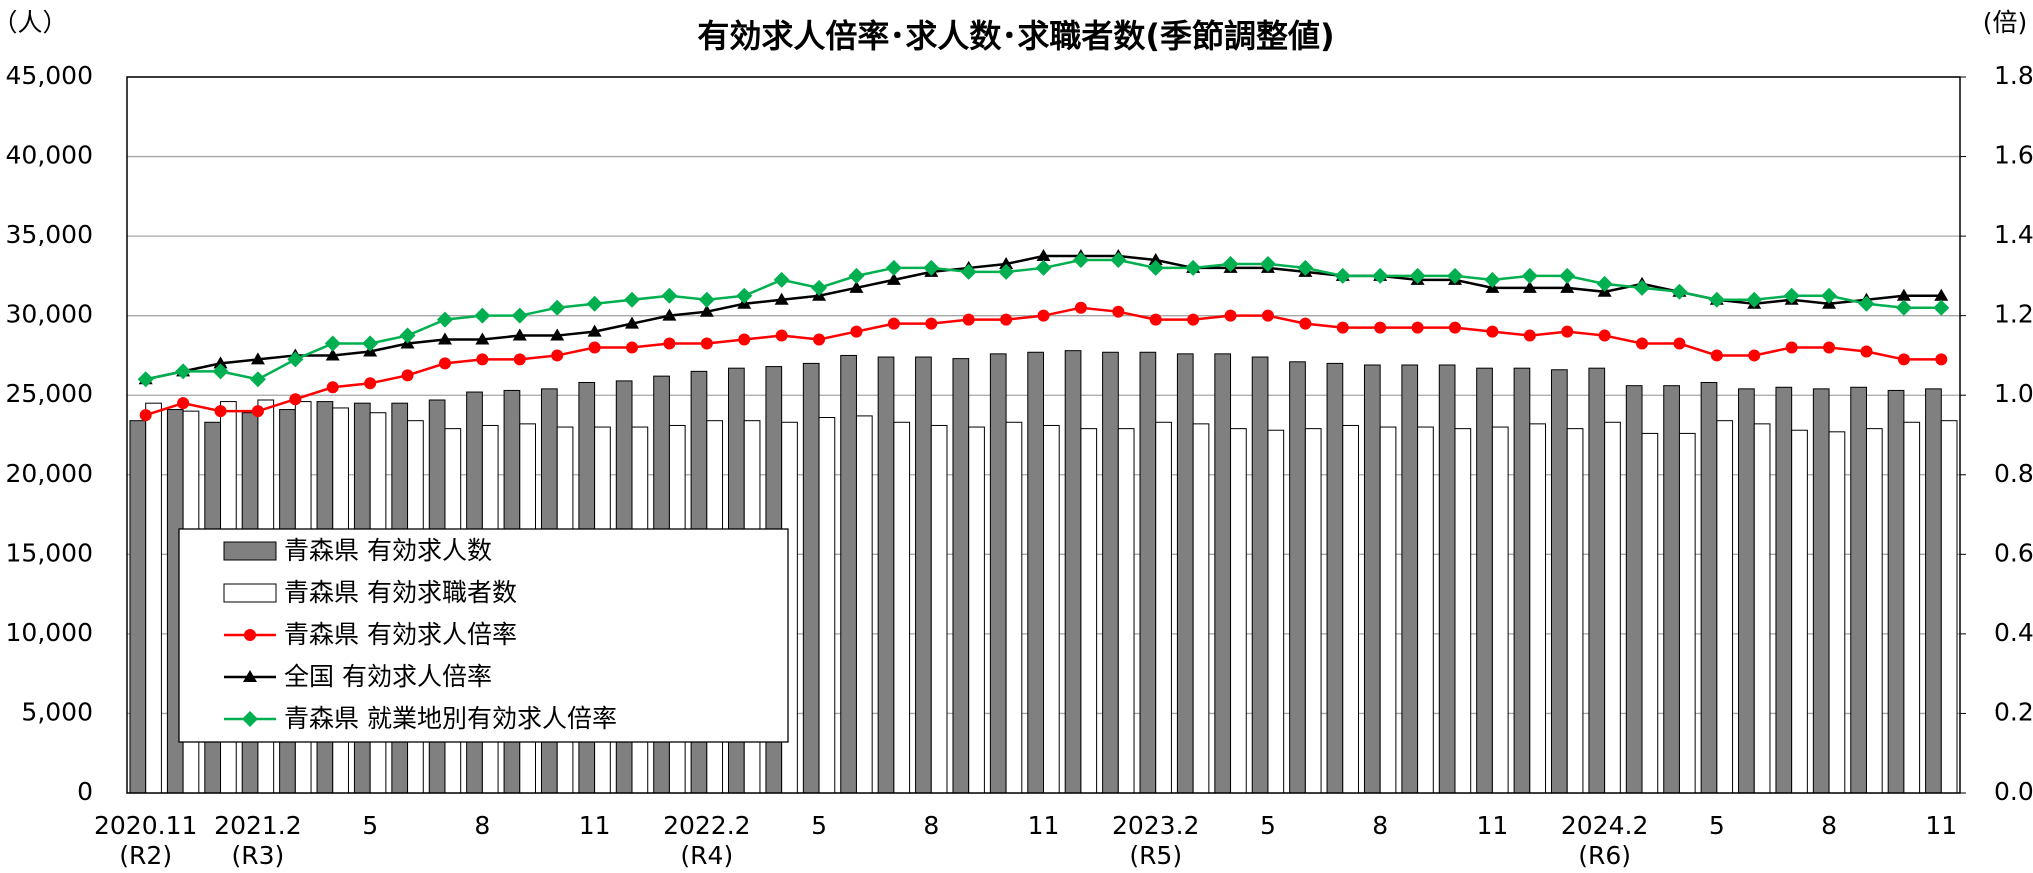 The width and height of the screenshot is (2033, 873). I want to click on legend-swatch, so click(250, 551).